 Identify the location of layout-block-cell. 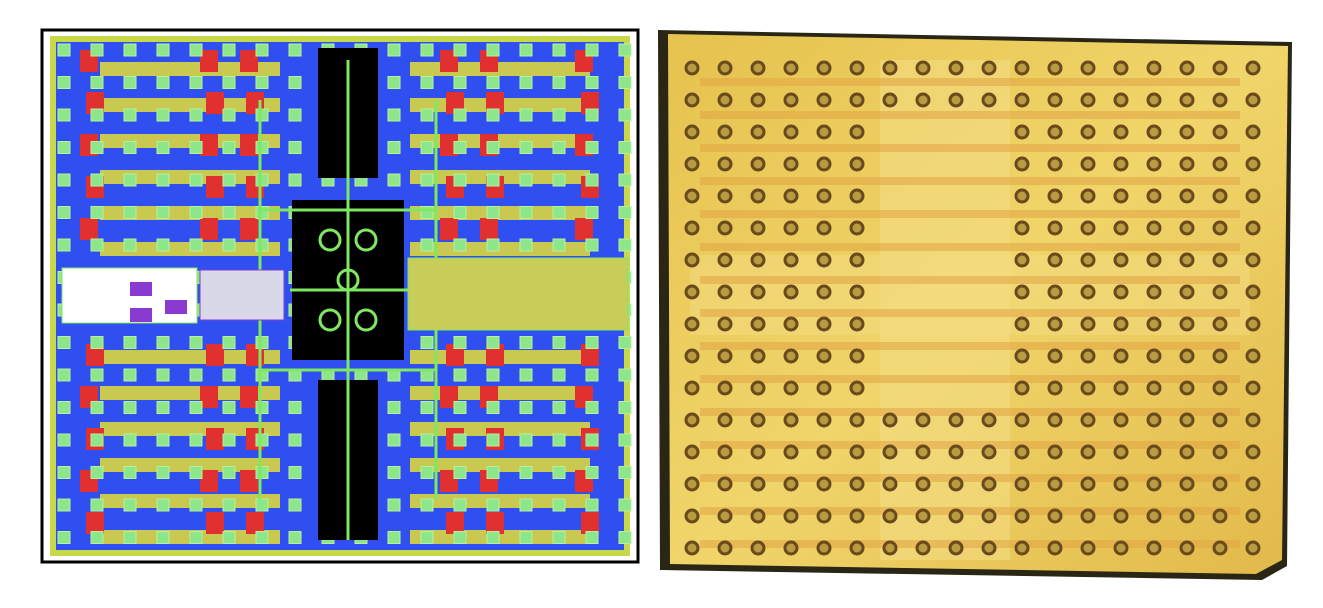
(176, 307).